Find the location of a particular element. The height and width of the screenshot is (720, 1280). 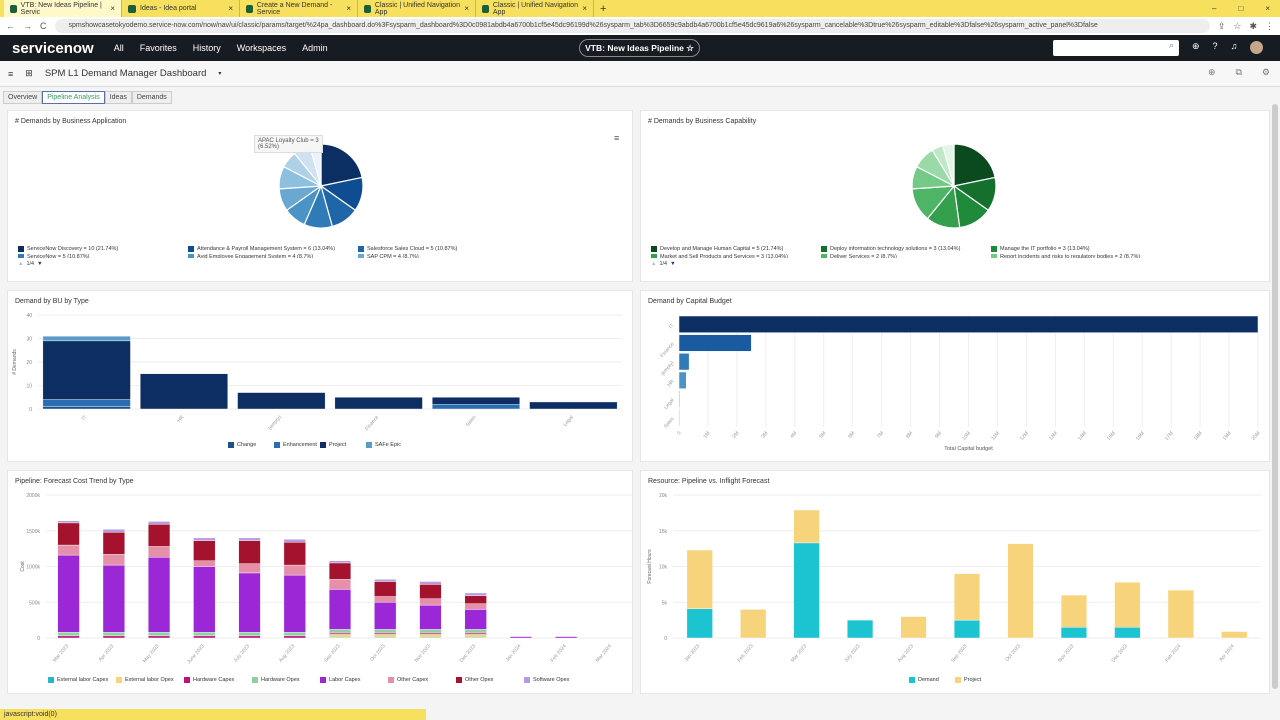

legend-item: External labor Capex is located at coordinates (78, 680).